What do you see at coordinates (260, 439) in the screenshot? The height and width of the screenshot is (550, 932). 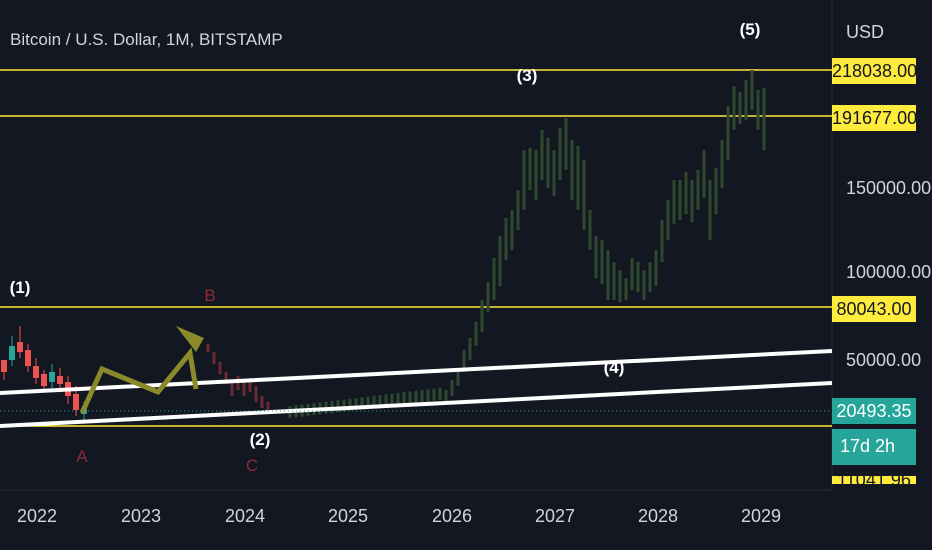 I see `wave-label-2: (2)` at bounding box center [260, 439].